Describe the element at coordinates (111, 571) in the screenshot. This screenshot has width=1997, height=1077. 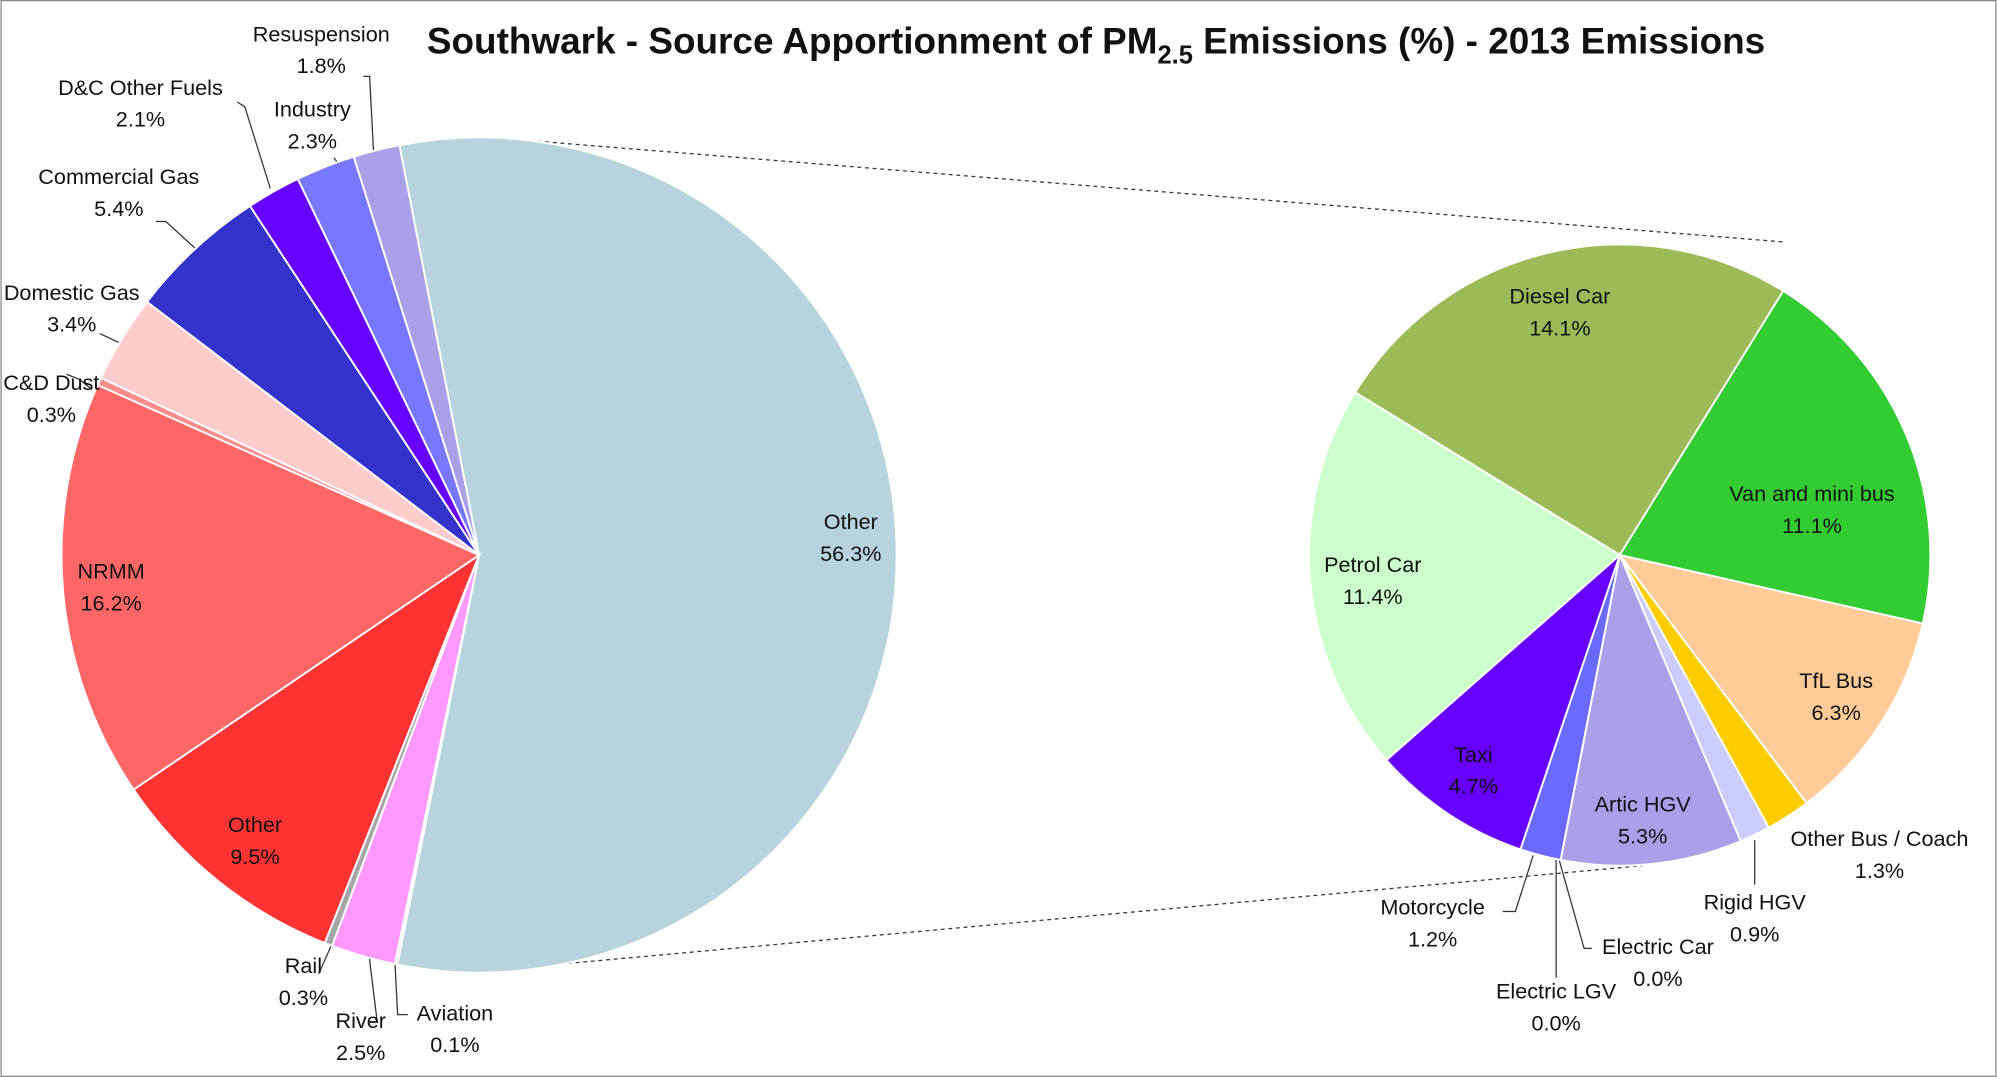
I see `slice-label: NRMM` at that location.